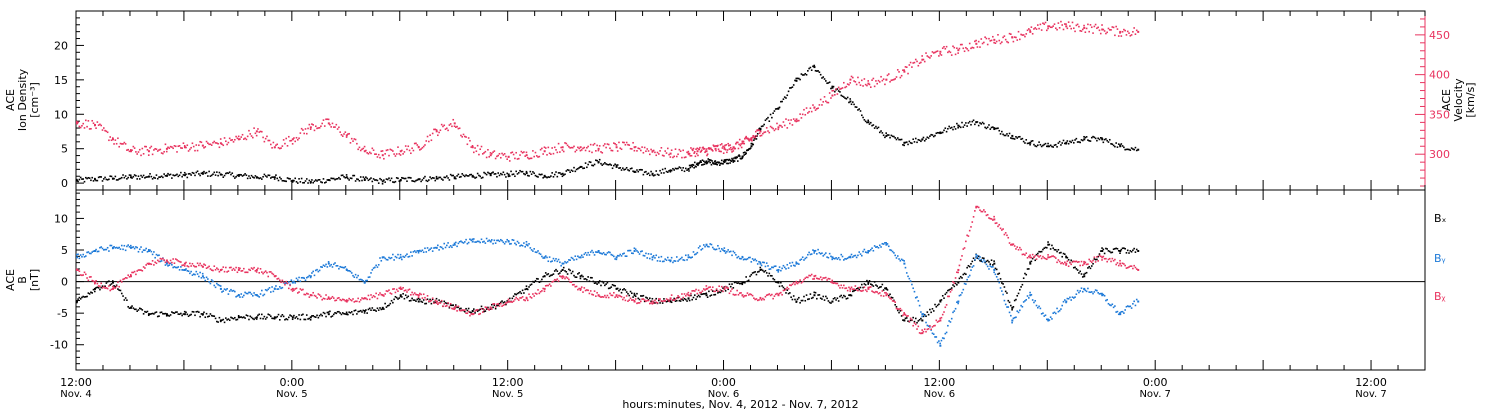  I want to click on by-data-point, so click(706, 244).